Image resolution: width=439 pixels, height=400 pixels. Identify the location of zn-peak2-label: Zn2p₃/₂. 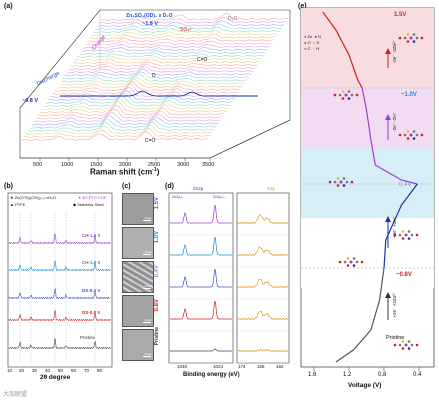
(219, 197).